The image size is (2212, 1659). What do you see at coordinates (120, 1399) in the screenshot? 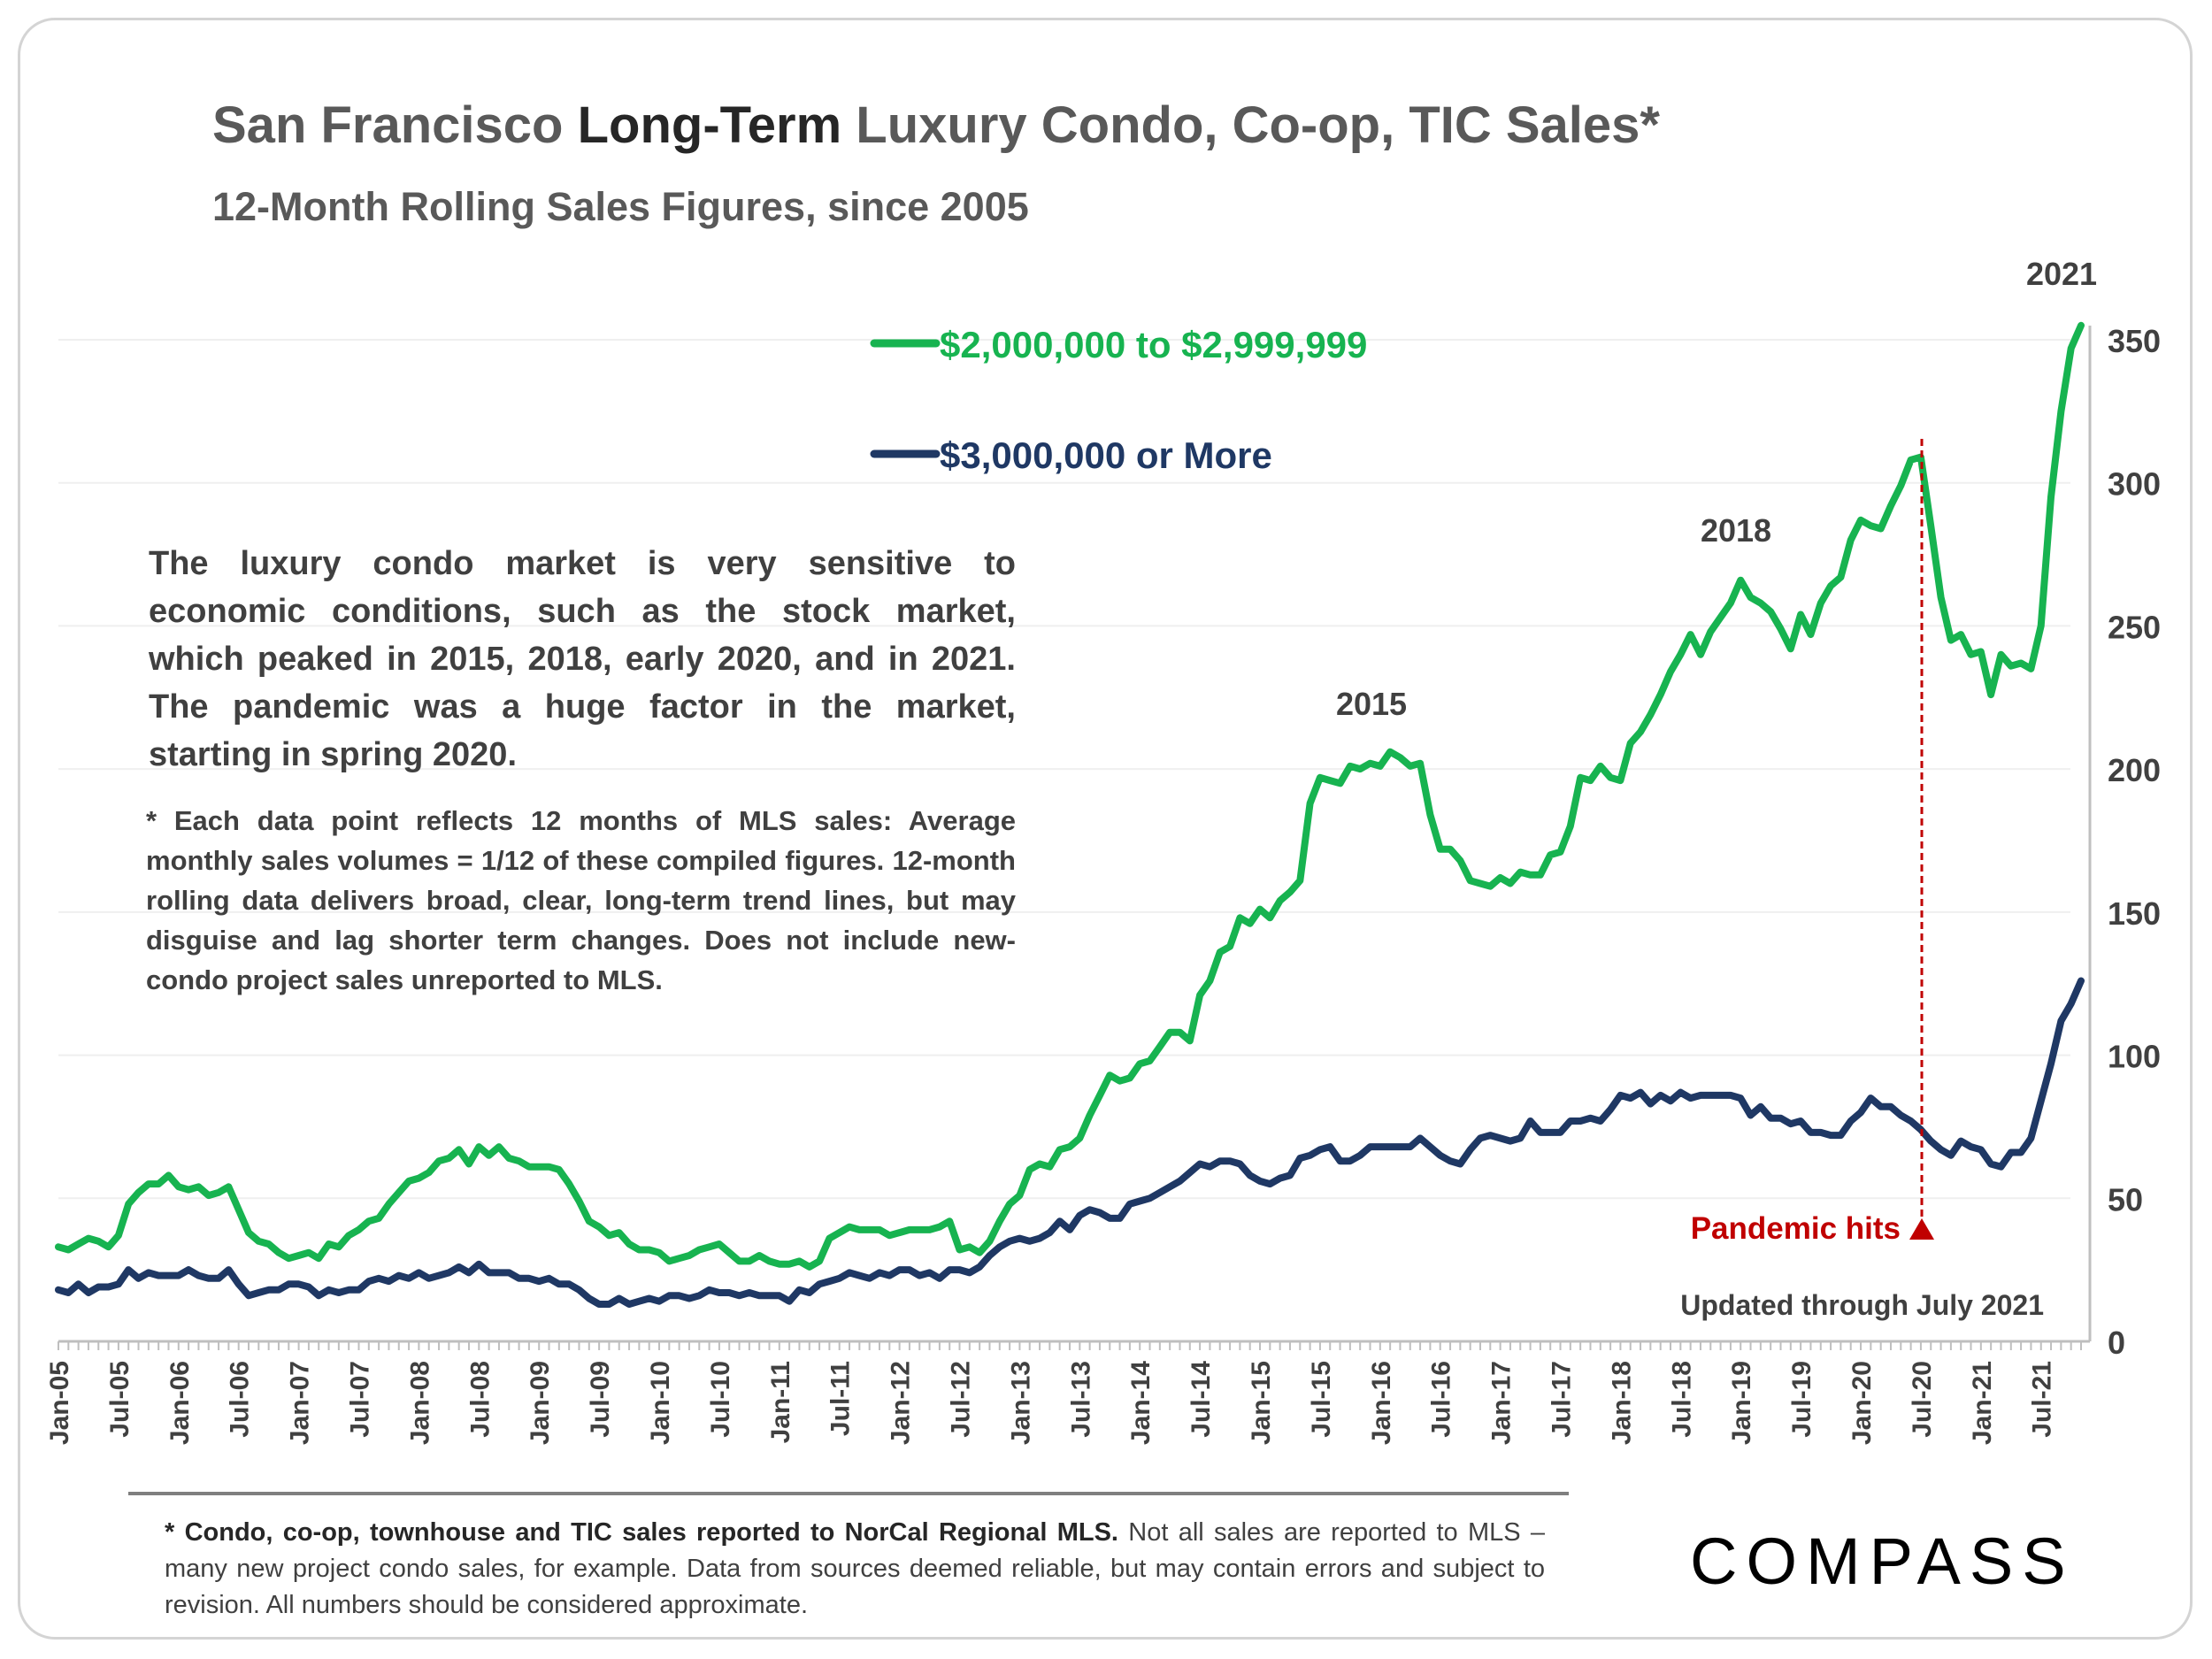
I see `x-tick-label: Jul-05` at bounding box center [120, 1399].